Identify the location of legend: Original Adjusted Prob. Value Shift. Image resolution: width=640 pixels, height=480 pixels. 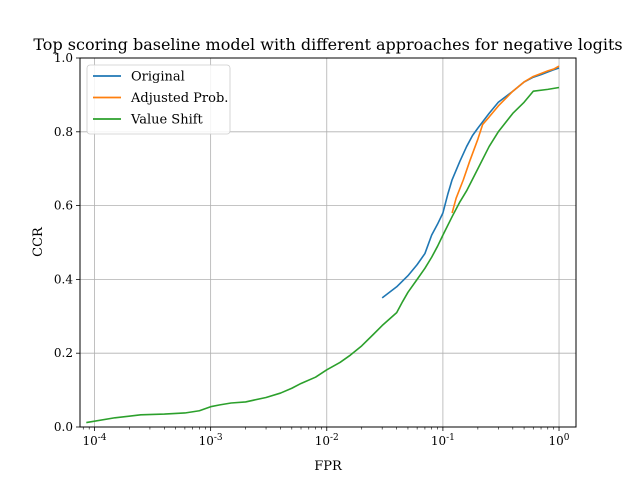
(158, 99).